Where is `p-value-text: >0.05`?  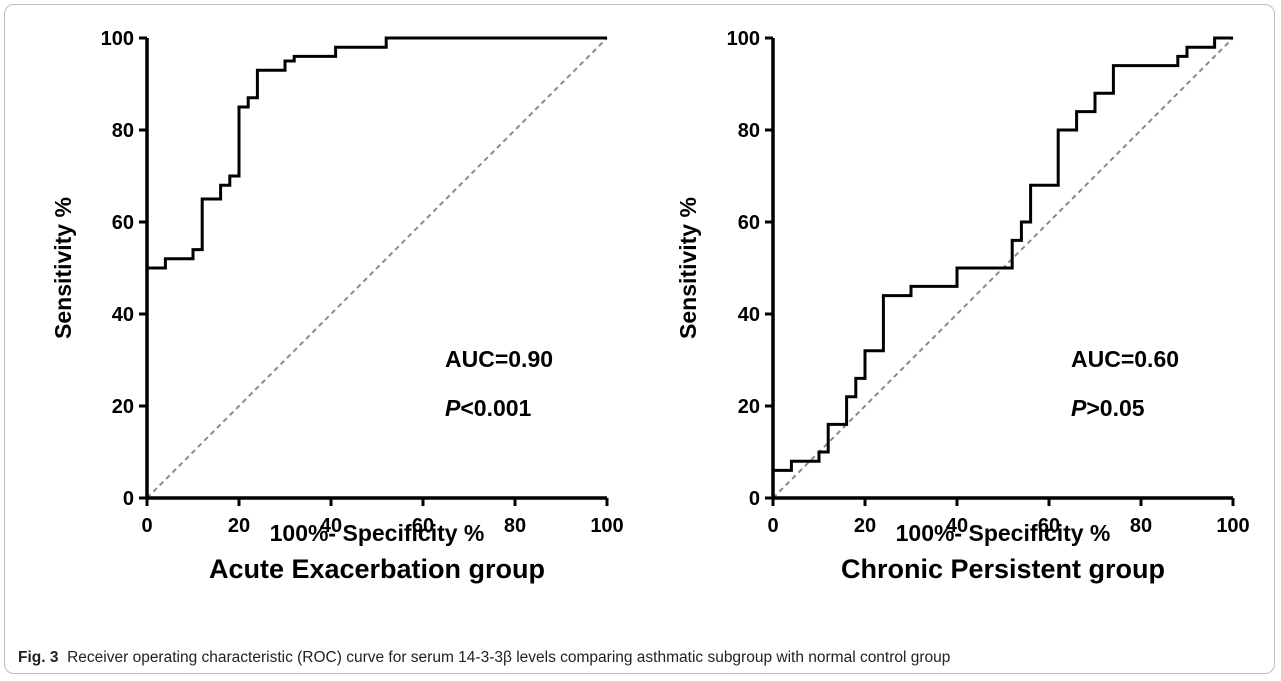 p-value-text: >0.05 is located at coordinates (1115, 408).